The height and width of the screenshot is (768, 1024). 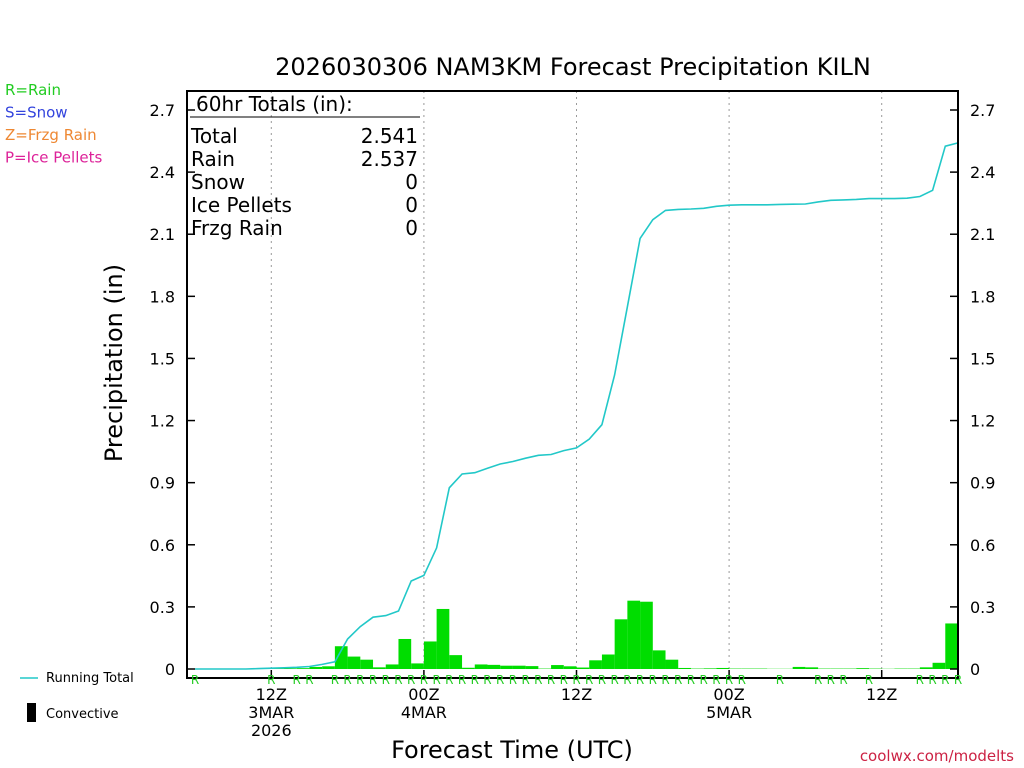 I want to click on x-tick-label: 5MAR, so click(x=729, y=712).